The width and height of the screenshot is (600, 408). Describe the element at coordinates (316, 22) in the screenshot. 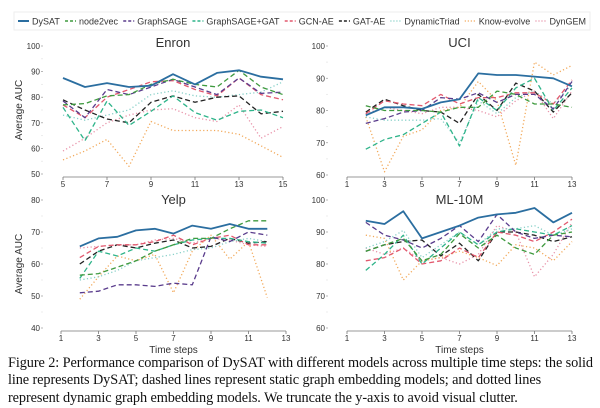

I see `legend-label: GCN-AE` at that location.